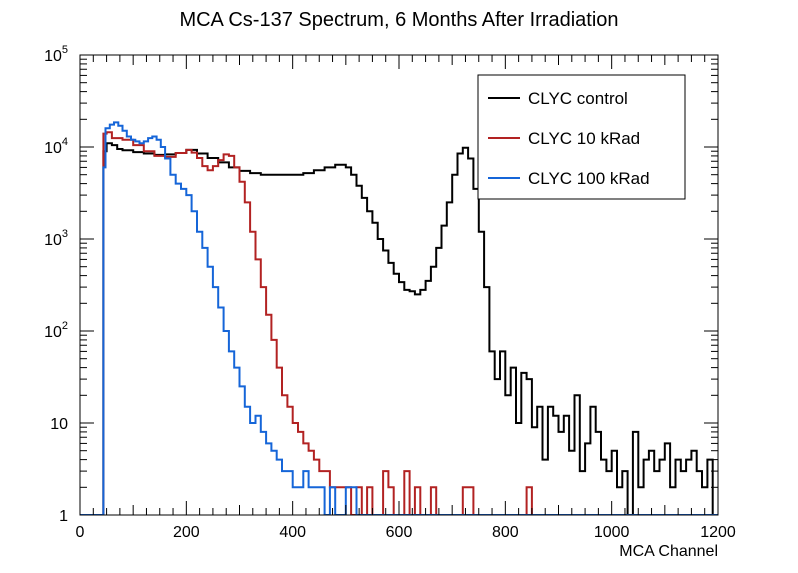 This screenshot has width=798, height=573. I want to click on y-tick-label: 10, so click(59, 424).